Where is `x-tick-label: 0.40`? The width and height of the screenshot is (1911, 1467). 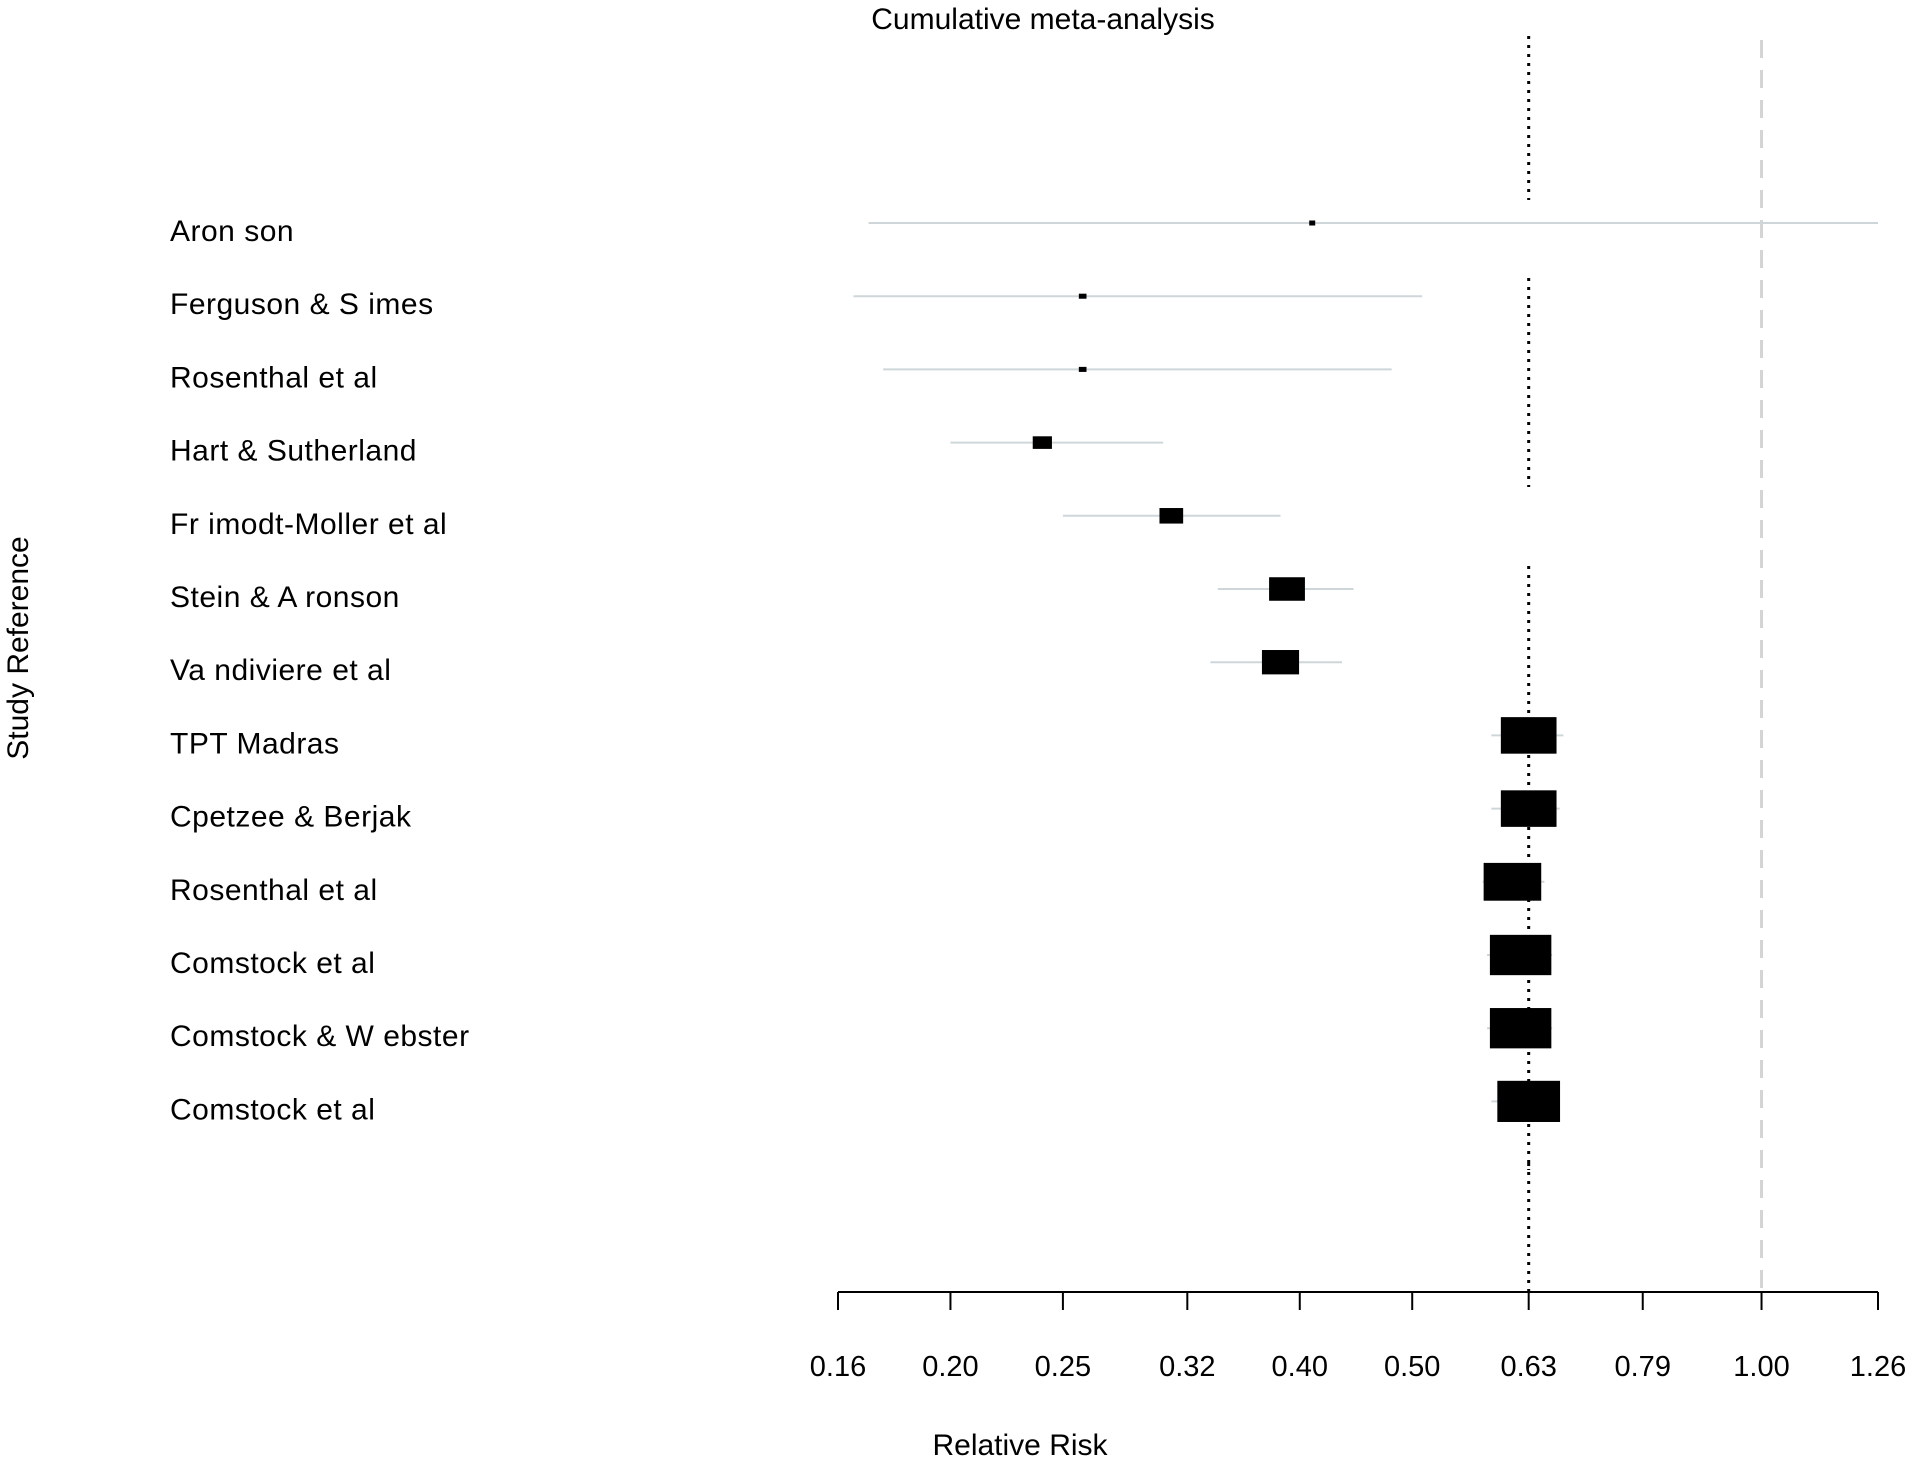
x-tick-label: 0.40 is located at coordinates (1300, 1367).